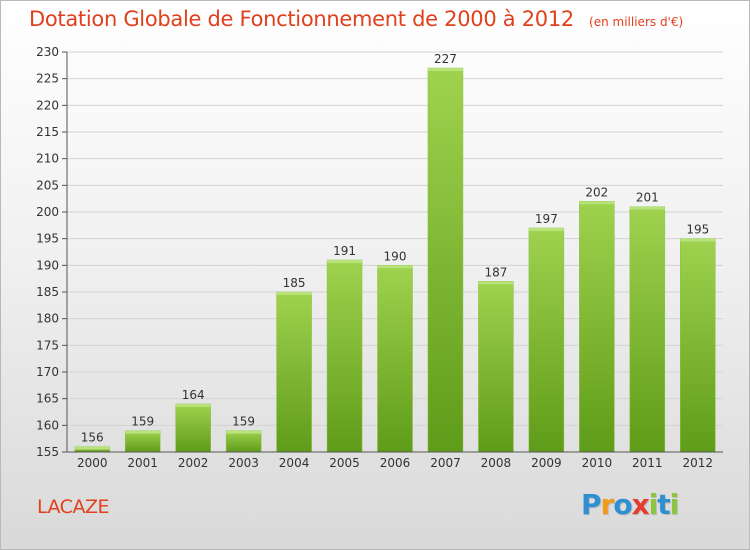 Image resolution: width=750 pixels, height=551 pixels. What do you see at coordinates (495, 272) in the screenshot?
I see `data-label: 187` at bounding box center [495, 272].